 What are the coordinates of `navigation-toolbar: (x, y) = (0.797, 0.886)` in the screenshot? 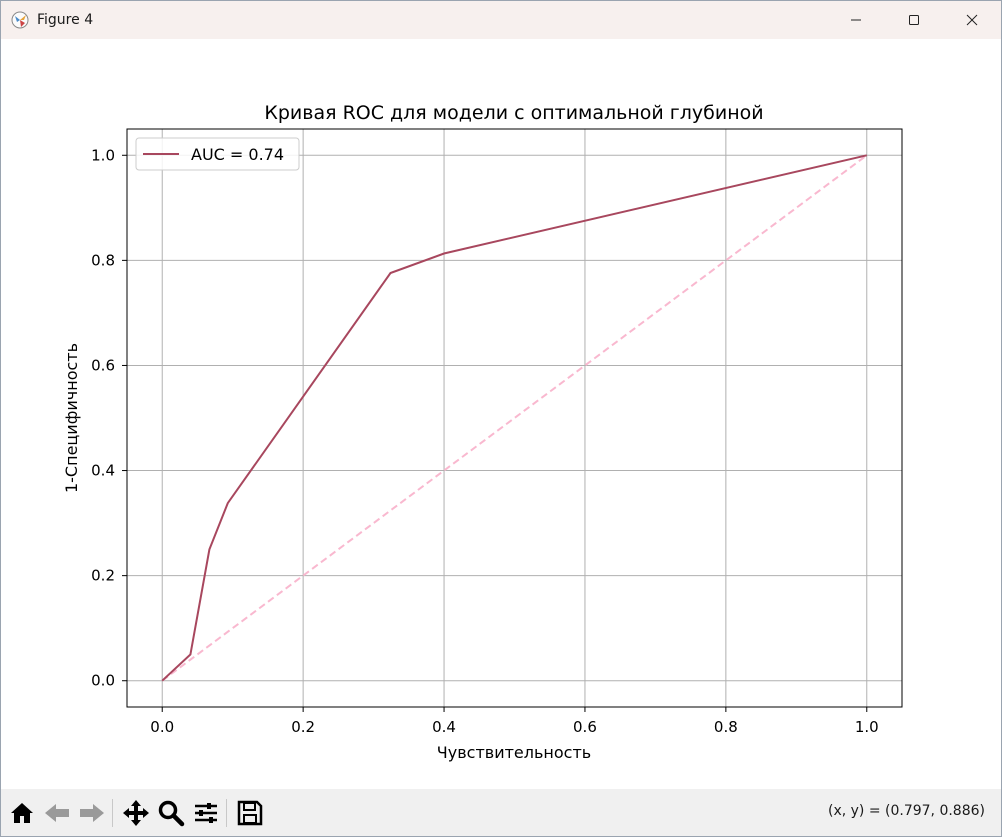 It's located at (501, 812).